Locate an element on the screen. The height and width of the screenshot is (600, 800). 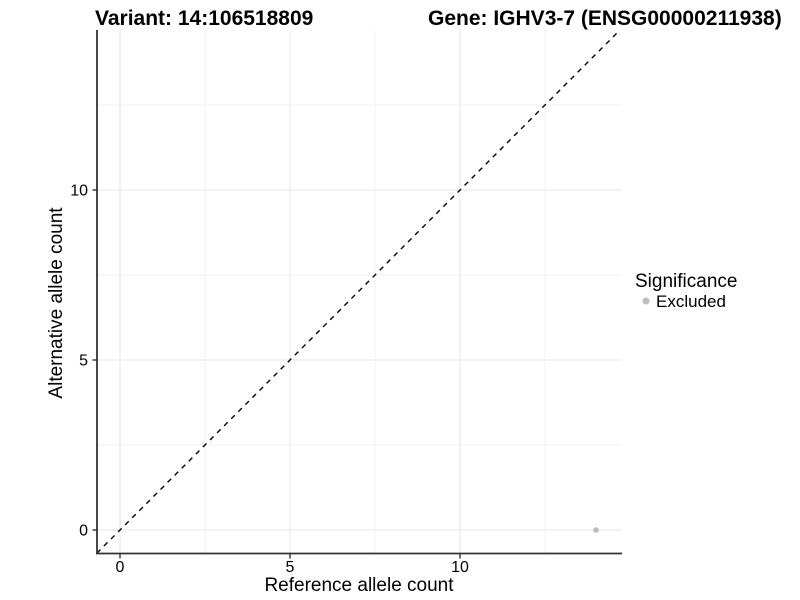
legend-key-dot is located at coordinates (646, 301).